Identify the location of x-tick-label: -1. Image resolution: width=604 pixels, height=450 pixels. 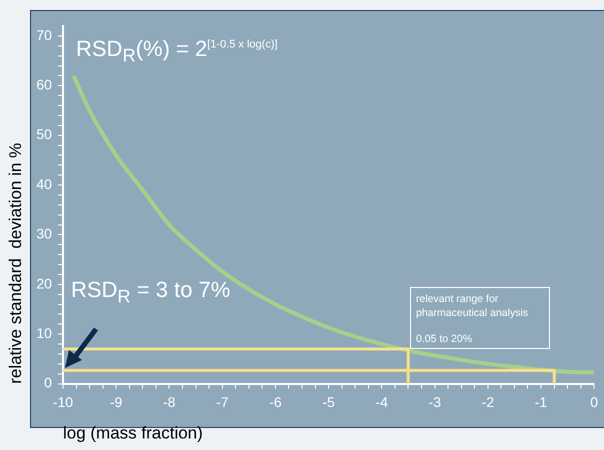
(541, 402).